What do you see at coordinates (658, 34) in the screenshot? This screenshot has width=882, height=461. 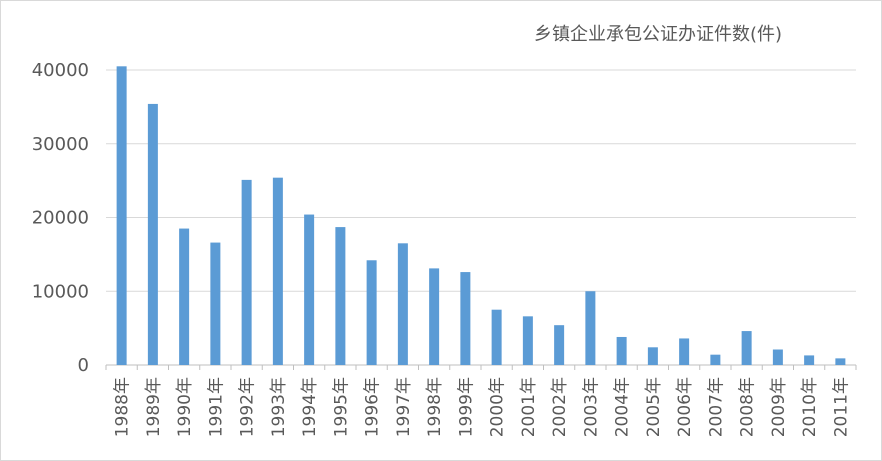 I see `chart-title: 乡镇企业承包公证办证件数(件)` at bounding box center [658, 34].